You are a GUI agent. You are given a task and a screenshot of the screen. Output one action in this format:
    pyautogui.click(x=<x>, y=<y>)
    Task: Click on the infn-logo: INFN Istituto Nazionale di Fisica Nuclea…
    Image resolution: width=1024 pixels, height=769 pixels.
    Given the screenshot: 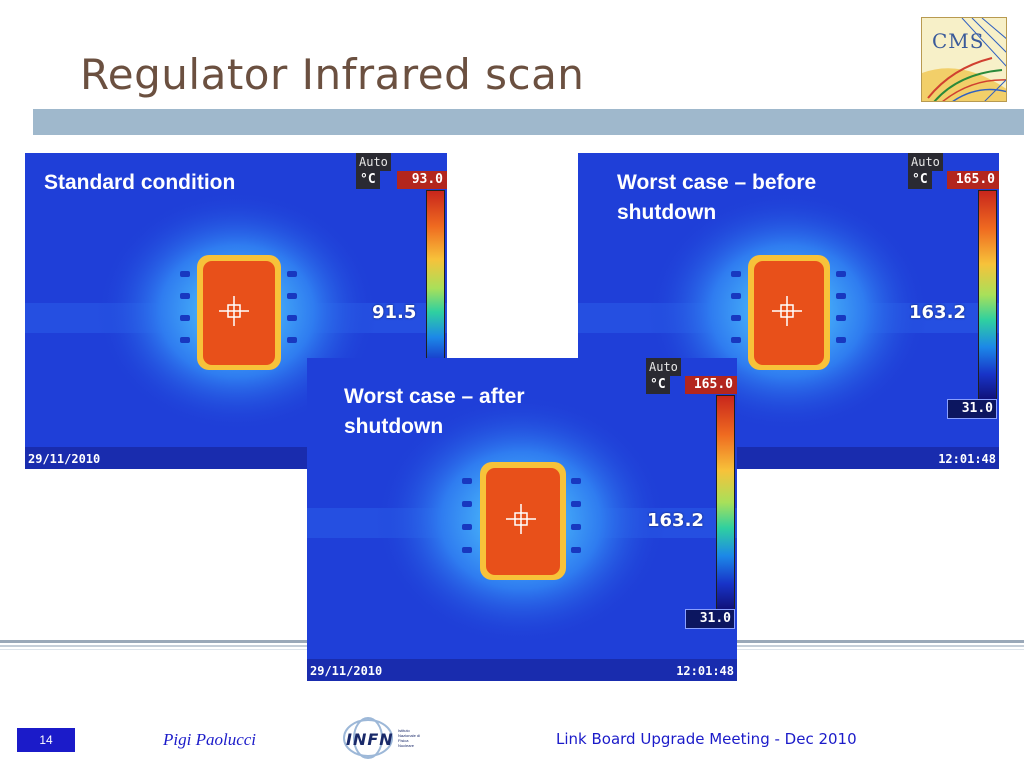 What is the action you would take?
    pyautogui.click(x=380, y=740)
    